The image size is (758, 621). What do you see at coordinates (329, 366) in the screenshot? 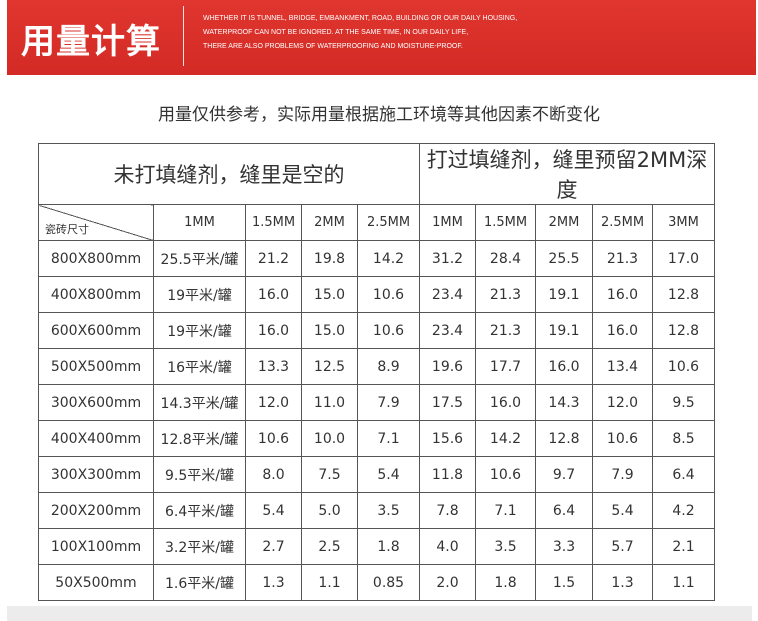
I see `coverage-cell: 12.5` at bounding box center [329, 366].